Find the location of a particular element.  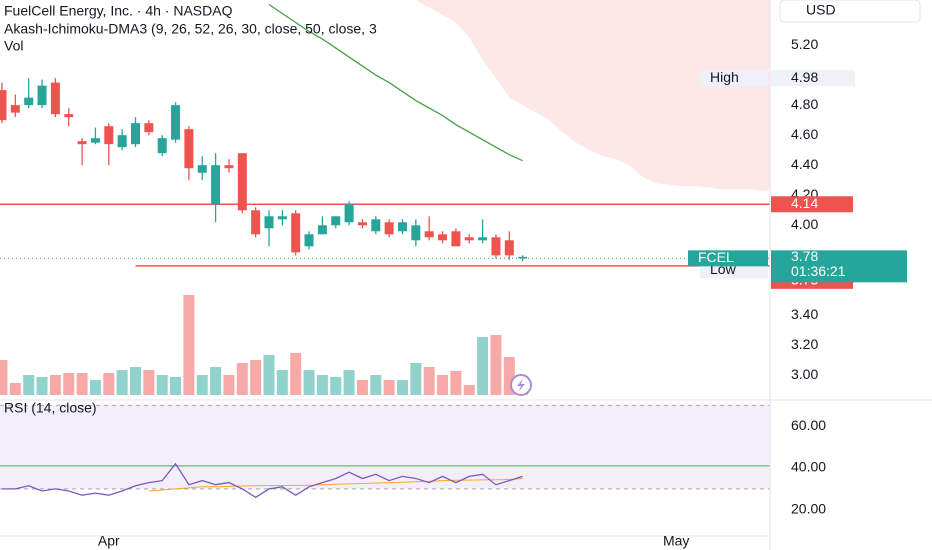

rsi-line is located at coordinates (262, 480).